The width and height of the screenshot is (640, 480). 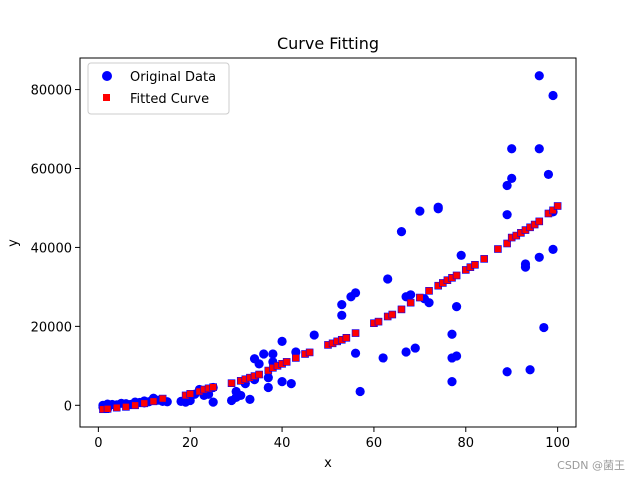 I want to click on legend-original-label: Original Data, so click(x=173, y=77).